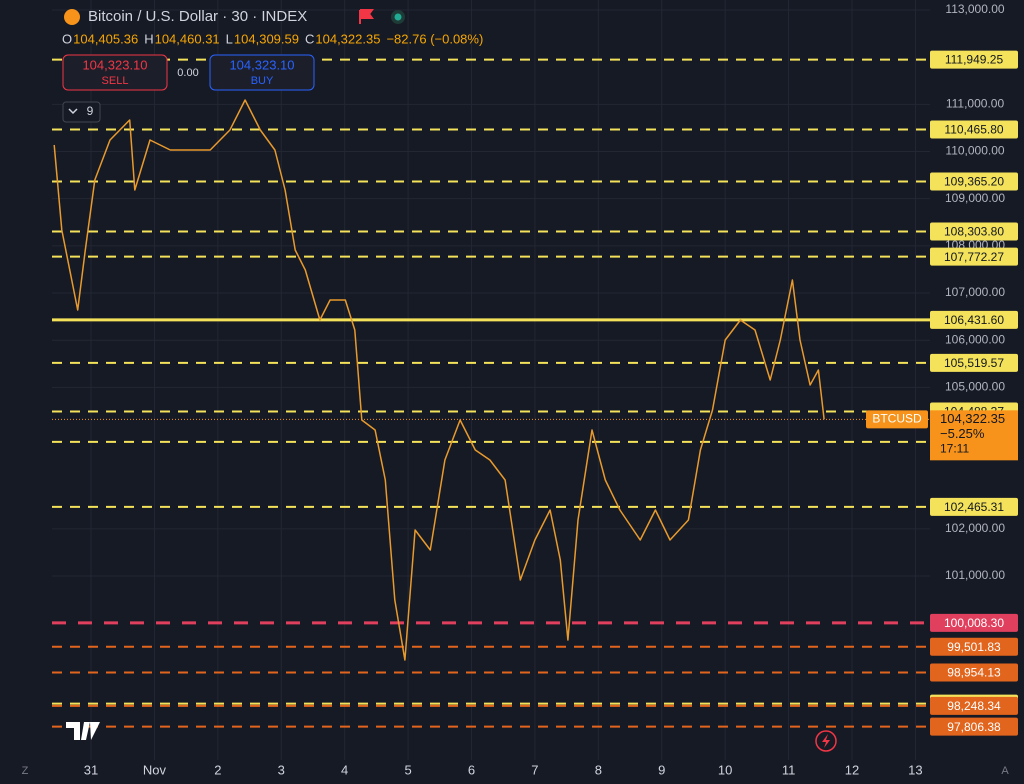 The image size is (1024, 784). I want to click on current-change: −5.25%, so click(962, 433).